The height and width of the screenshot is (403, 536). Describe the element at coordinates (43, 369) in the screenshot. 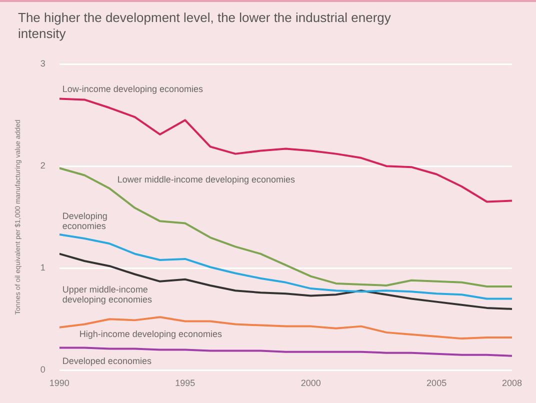

I see `y-tick-label: 0` at that location.